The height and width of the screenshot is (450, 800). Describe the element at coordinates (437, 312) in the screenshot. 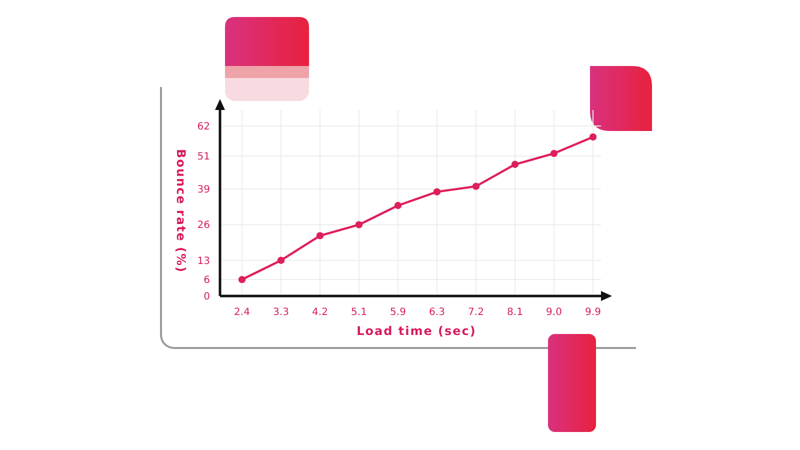

I see `x-tick-label: 6.3` at that location.